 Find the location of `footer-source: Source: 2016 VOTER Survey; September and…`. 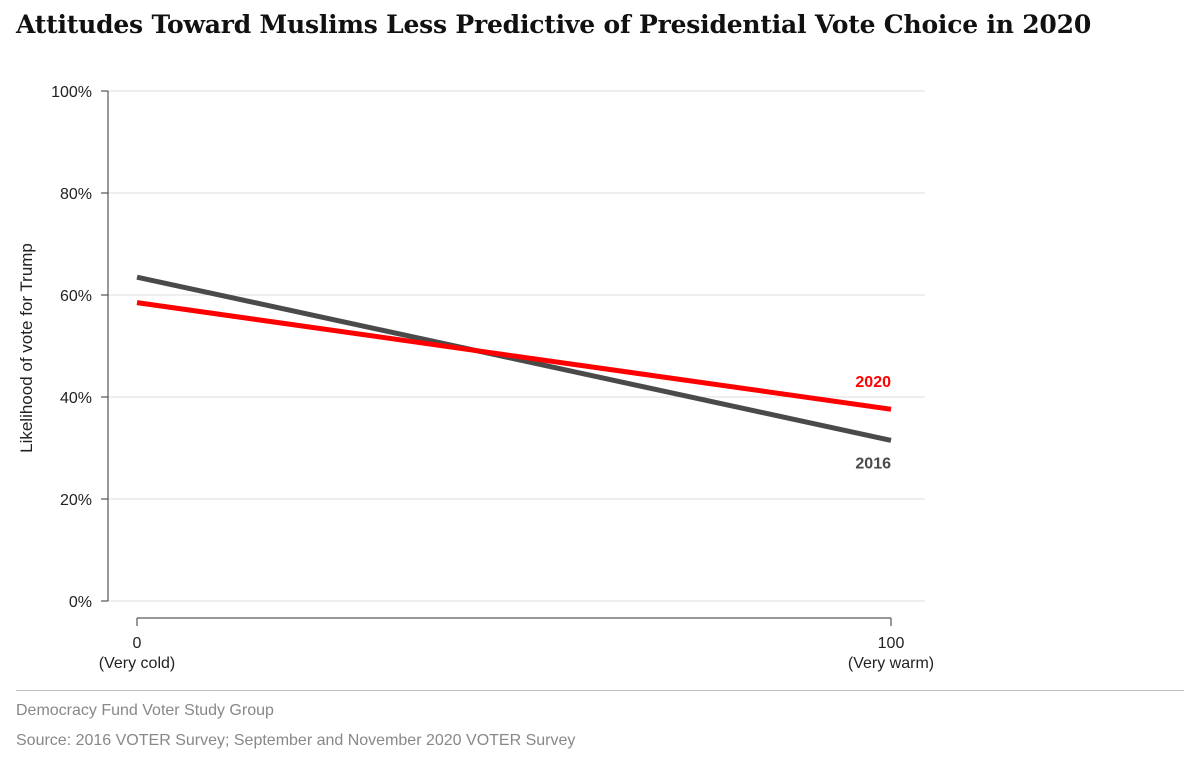

footer-source: Source: 2016 VOTER Survey; September and… is located at coordinates (296, 740).